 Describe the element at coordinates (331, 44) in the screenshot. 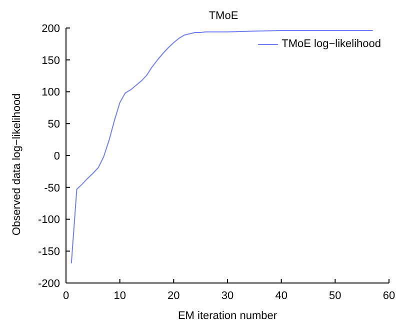

I see `legend-label: TMoE log−likelihood` at that location.